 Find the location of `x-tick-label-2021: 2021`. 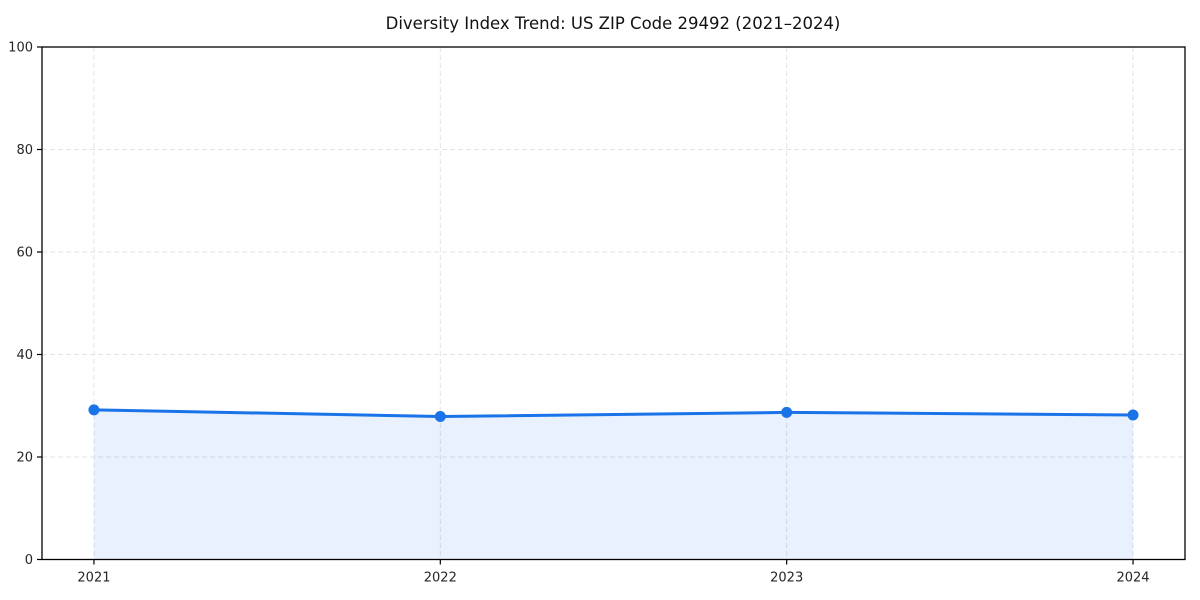

x-tick-label-2021: 2021 is located at coordinates (93, 578).